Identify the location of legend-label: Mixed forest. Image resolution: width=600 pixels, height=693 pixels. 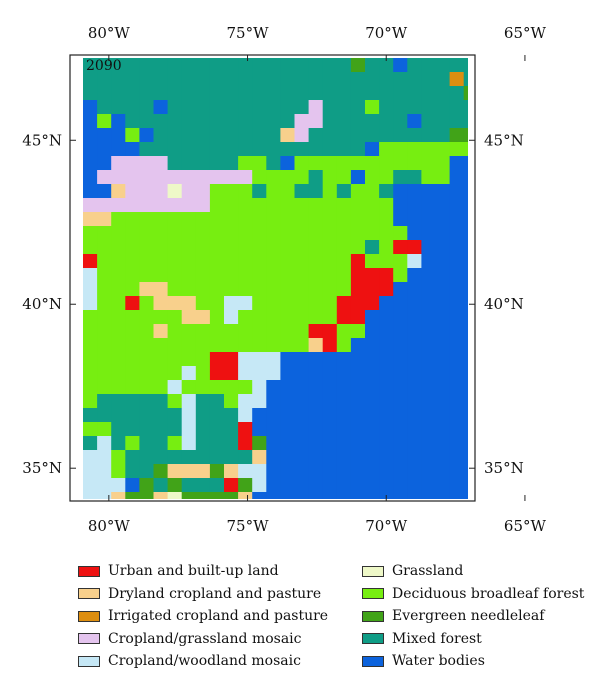
(437, 638).